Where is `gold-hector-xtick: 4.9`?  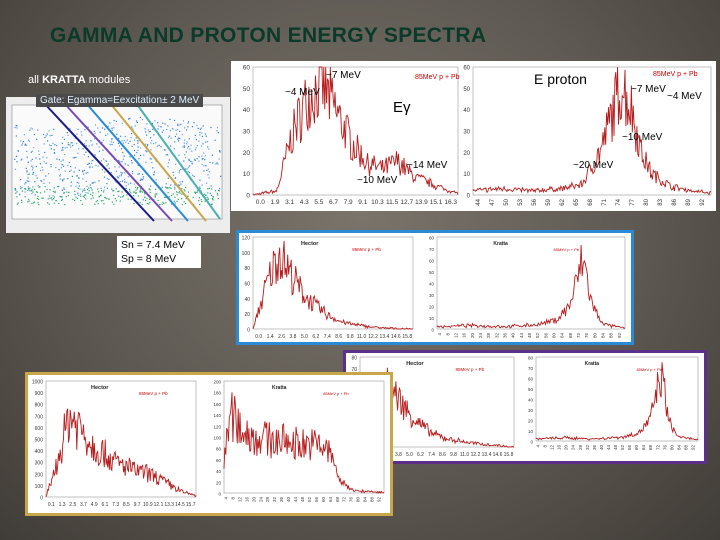 gold-hector-xtick: 4.9 is located at coordinates (94, 505).